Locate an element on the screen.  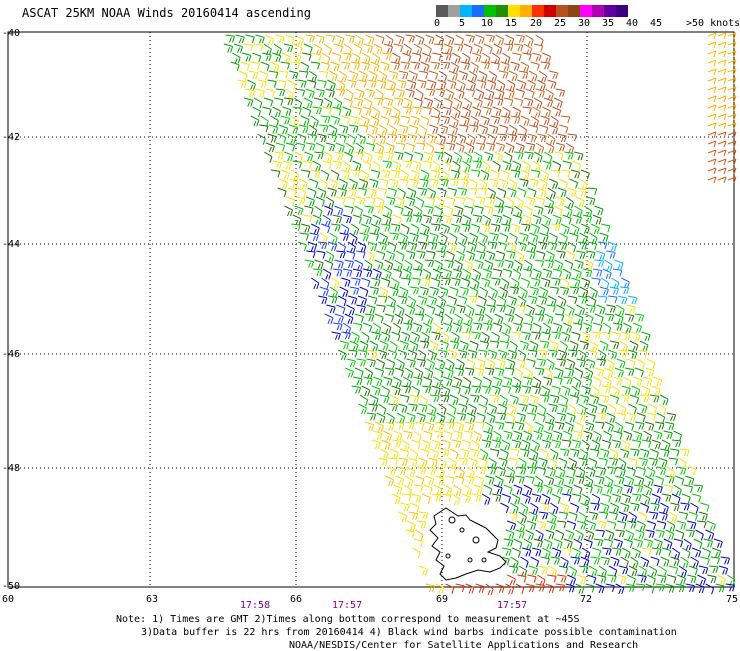
lon-label: 60 is located at coordinates (8, 599).